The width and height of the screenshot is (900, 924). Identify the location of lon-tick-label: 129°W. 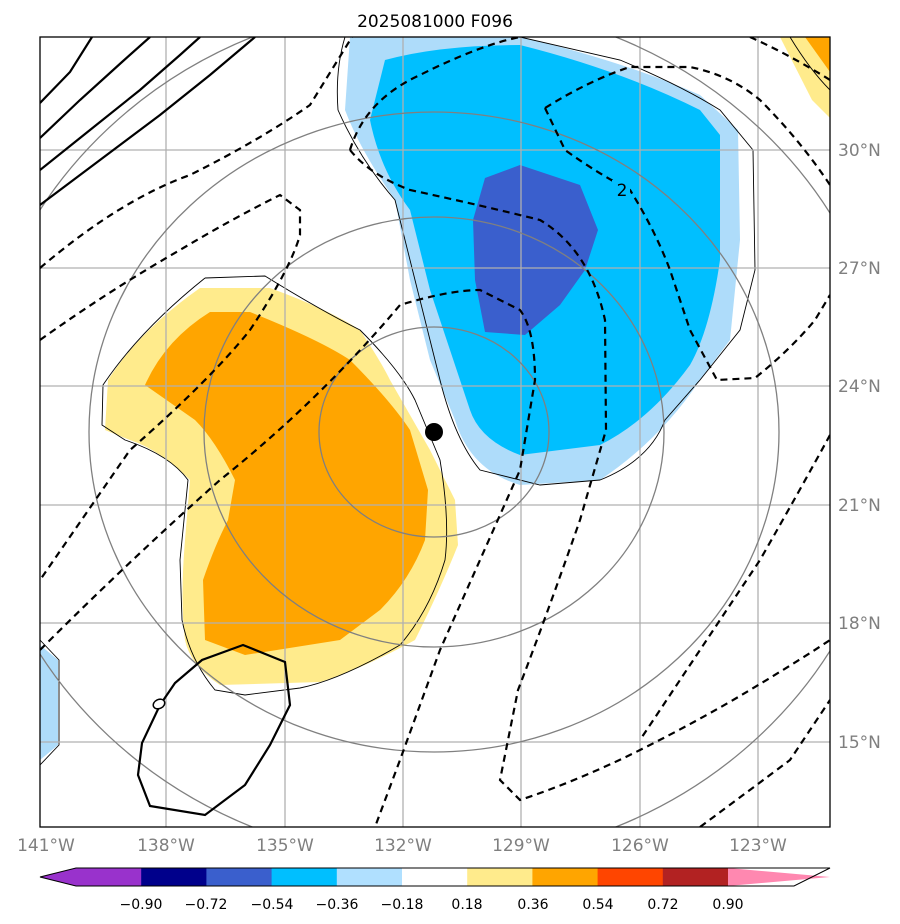
(521, 846).